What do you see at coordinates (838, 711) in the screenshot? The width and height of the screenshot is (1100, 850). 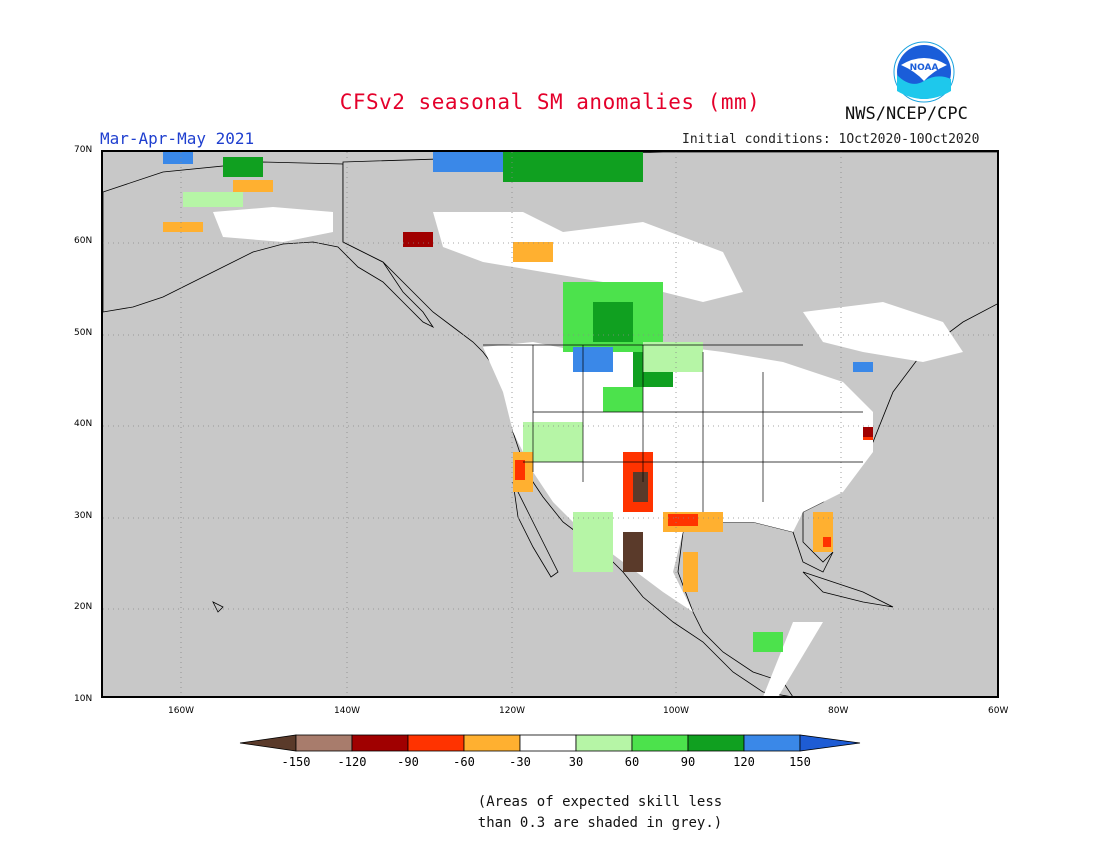 I see `lon-label: 80W` at bounding box center [838, 711].